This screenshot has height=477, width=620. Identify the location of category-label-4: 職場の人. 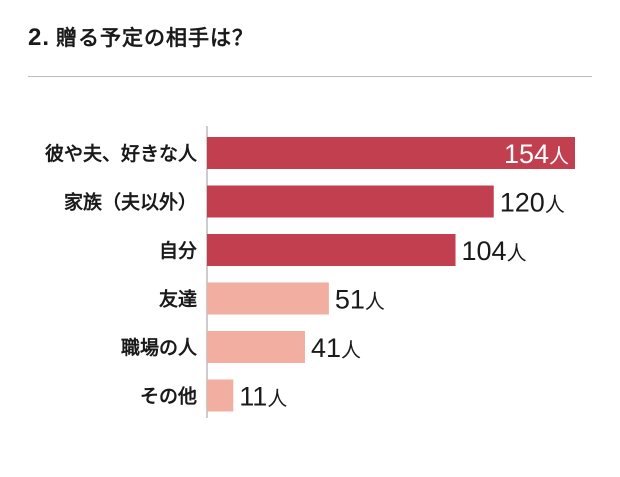
(159, 347).